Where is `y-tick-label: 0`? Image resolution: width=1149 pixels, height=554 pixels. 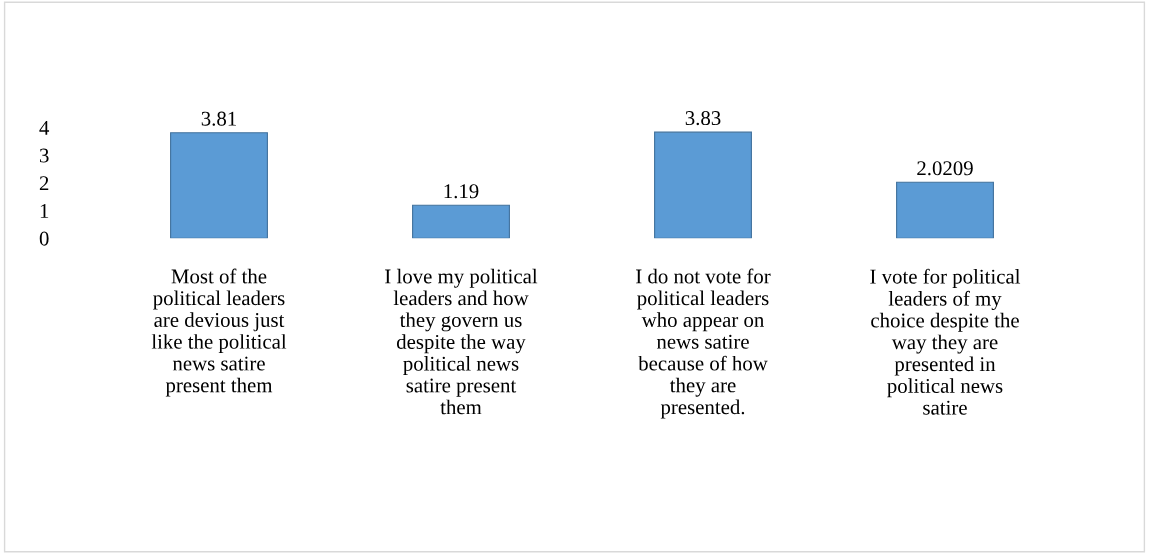 y-tick-label: 0 is located at coordinates (44, 238).